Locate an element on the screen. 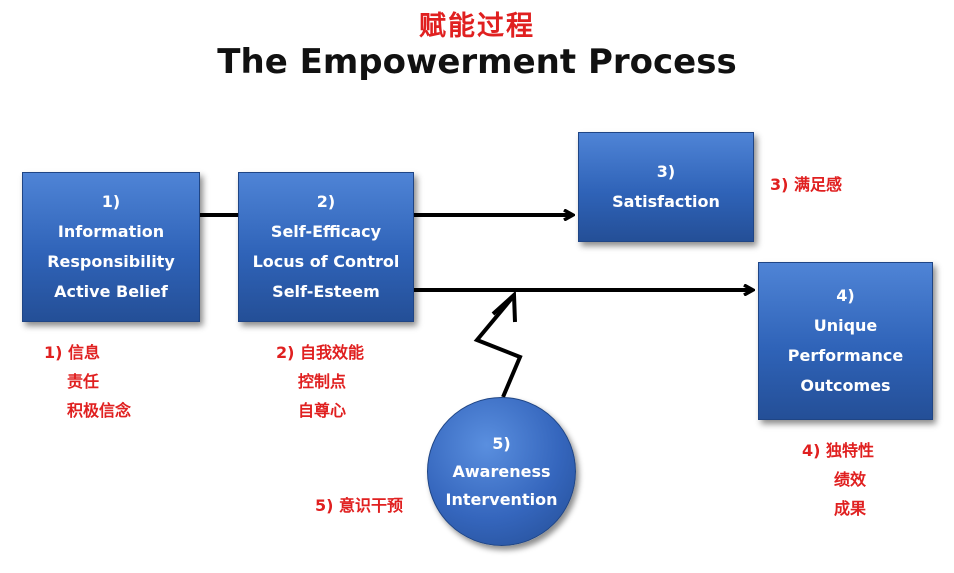  annotation-1: 1) 信息 责任 积极信念 is located at coordinates (87, 381).